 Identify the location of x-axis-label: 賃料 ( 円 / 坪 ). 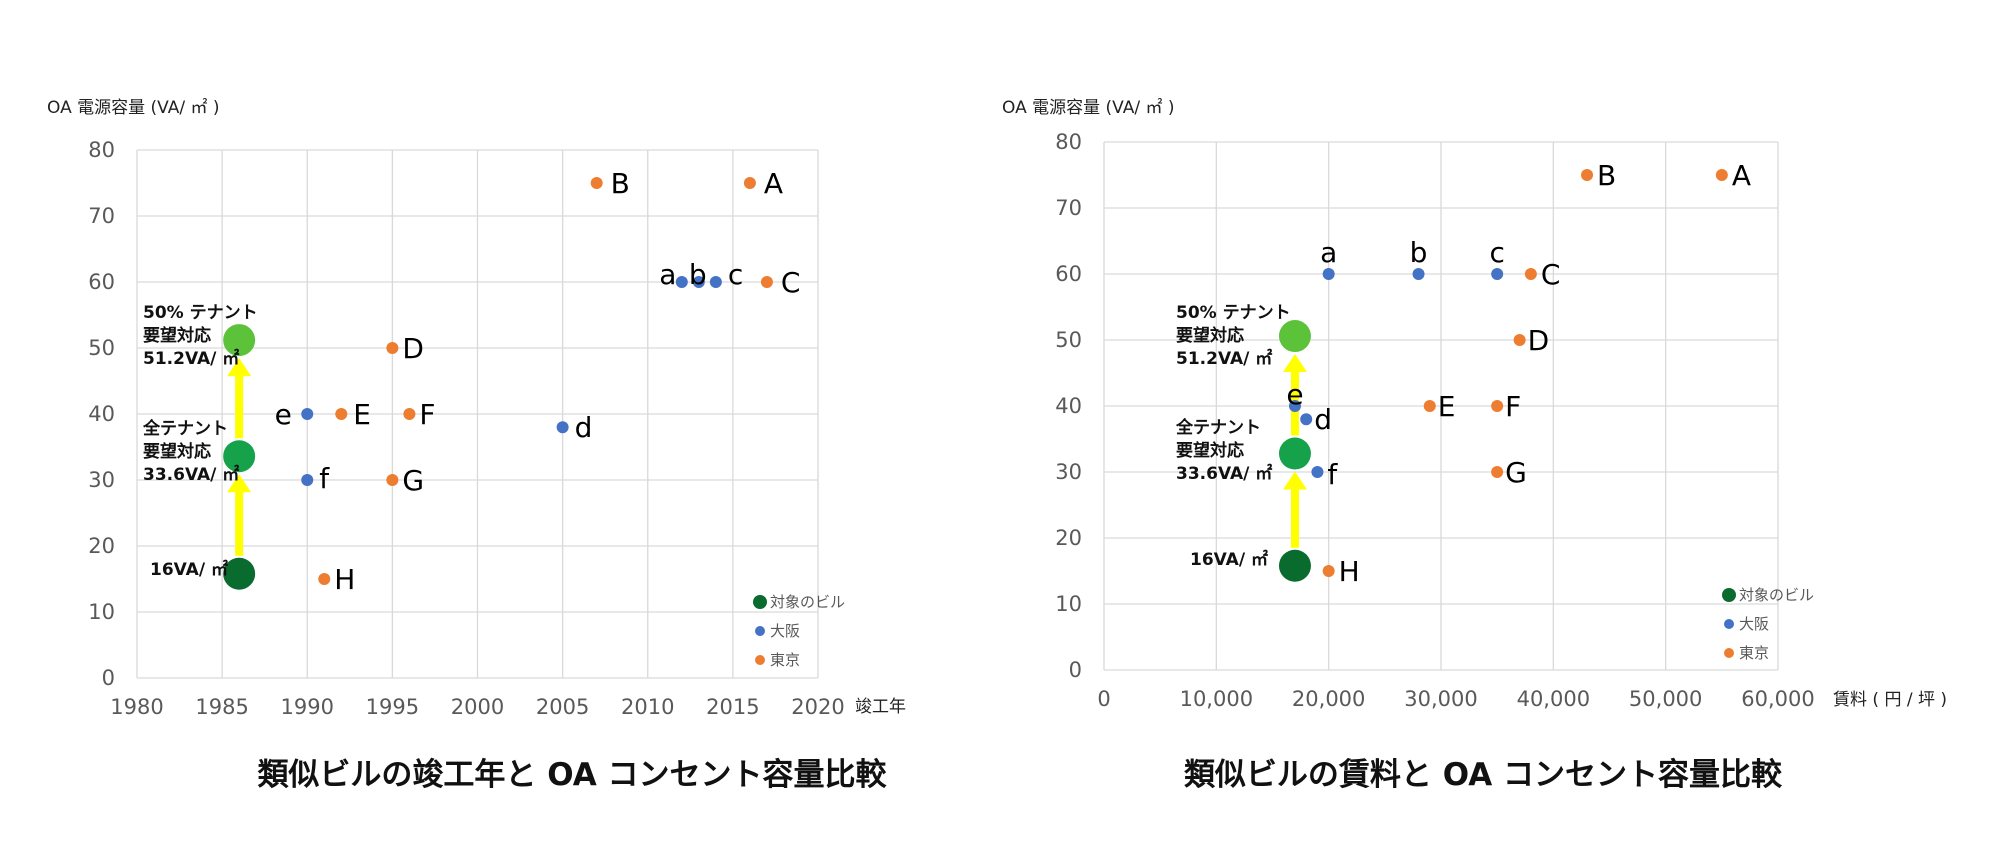
(1890, 700).